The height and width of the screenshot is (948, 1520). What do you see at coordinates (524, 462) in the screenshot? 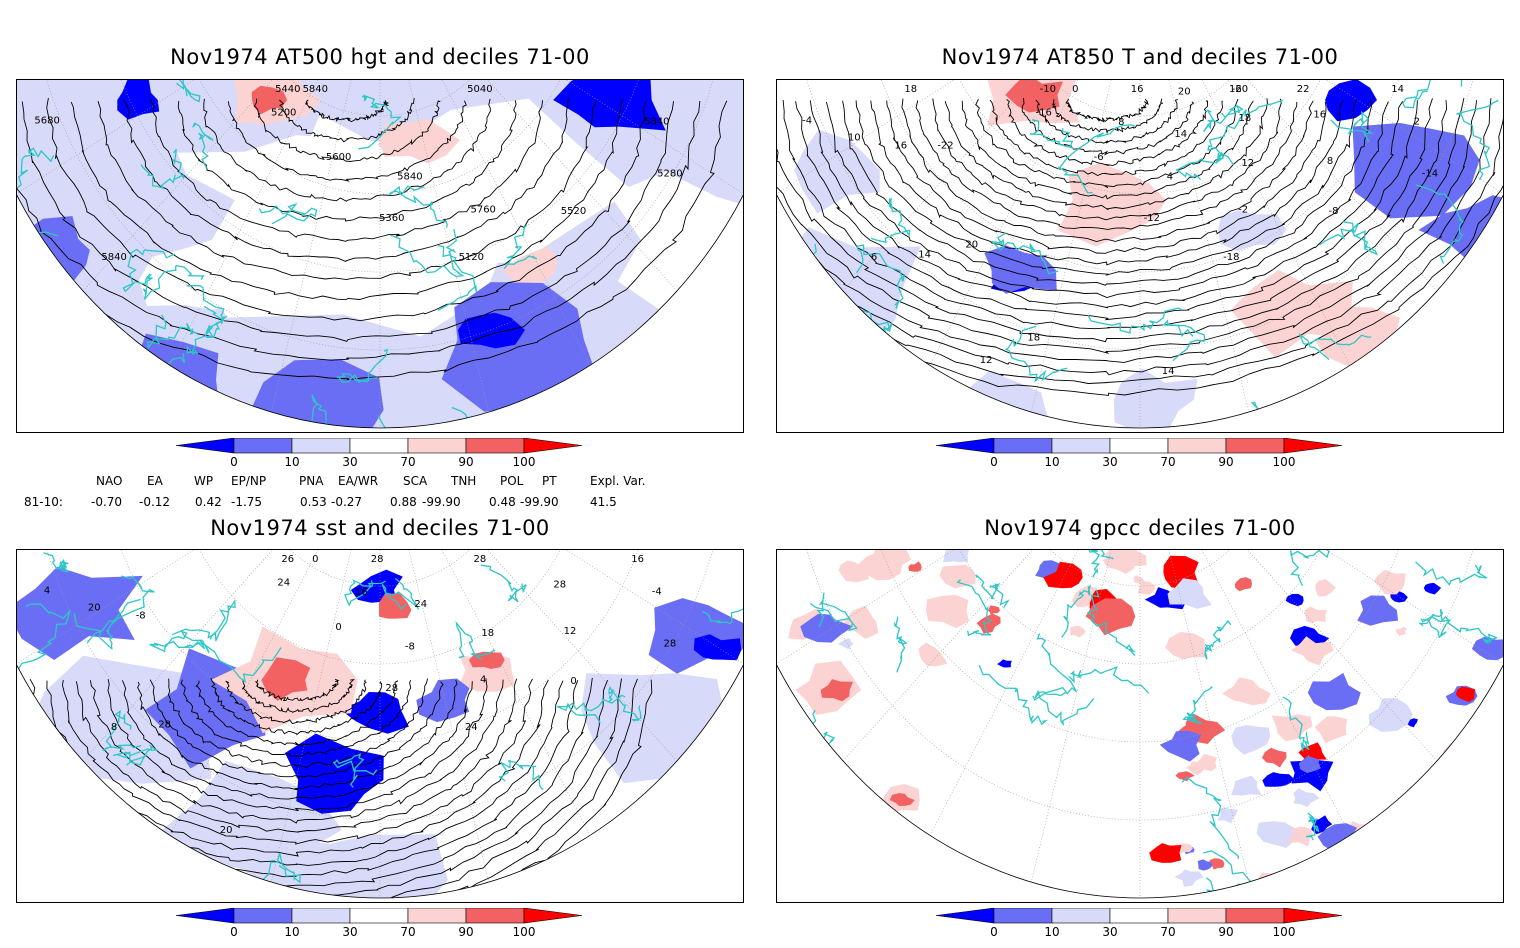
I see `colorbar-tick-label: 100` at bounding box center [524, 462].